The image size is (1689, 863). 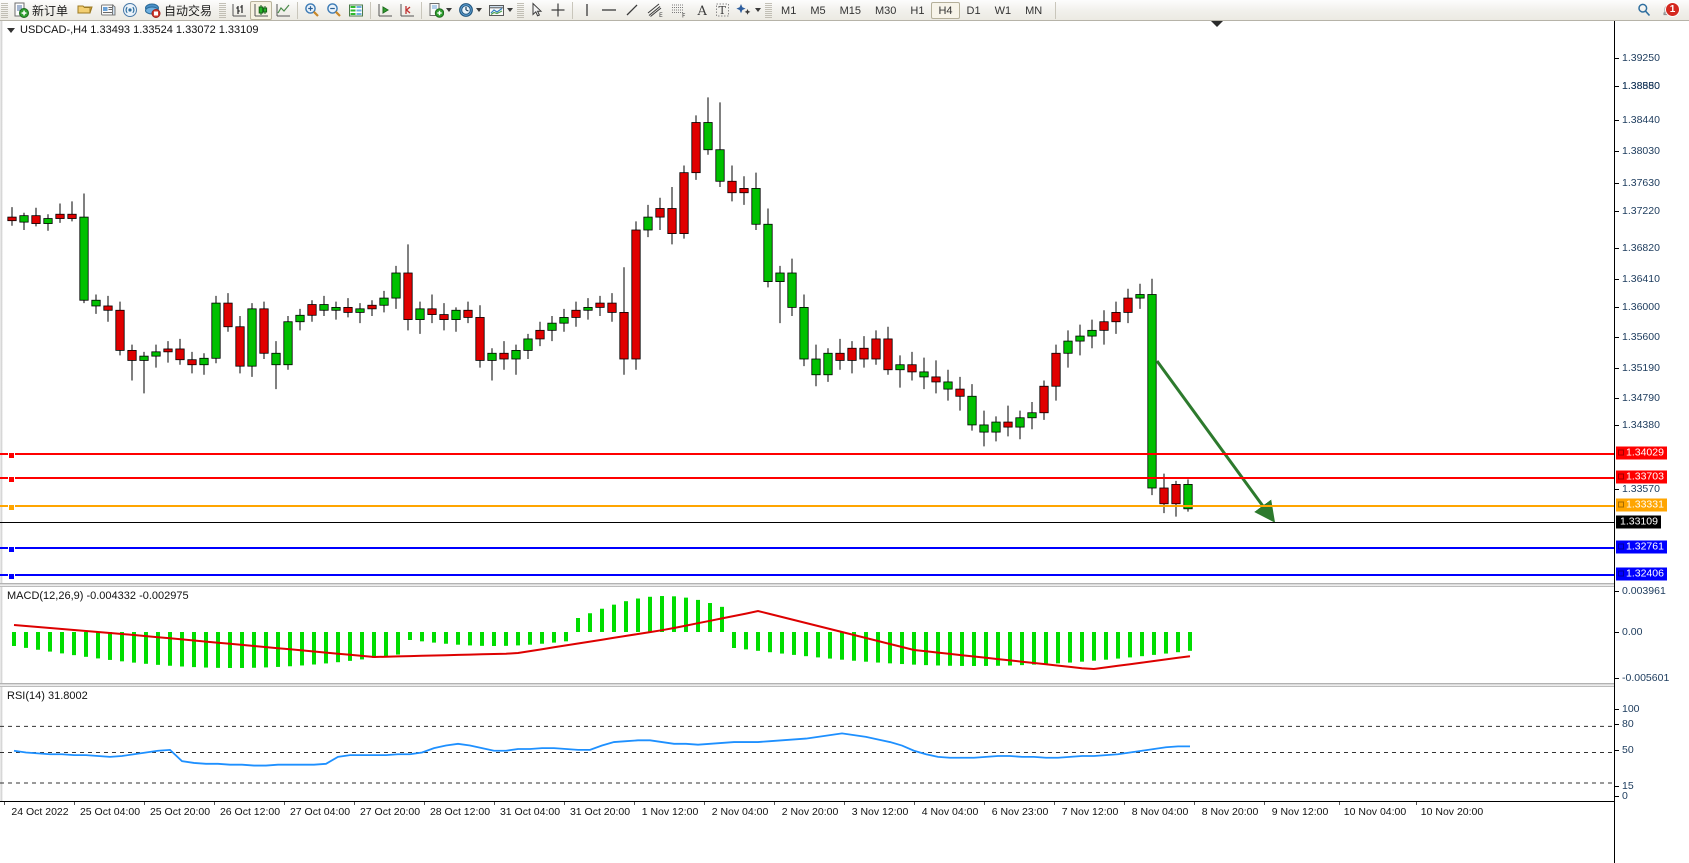 What do you see at coordinates (850, 10) in the screenshot?
I see `timeframe-m15: M15` at bounding box center [850, 10].